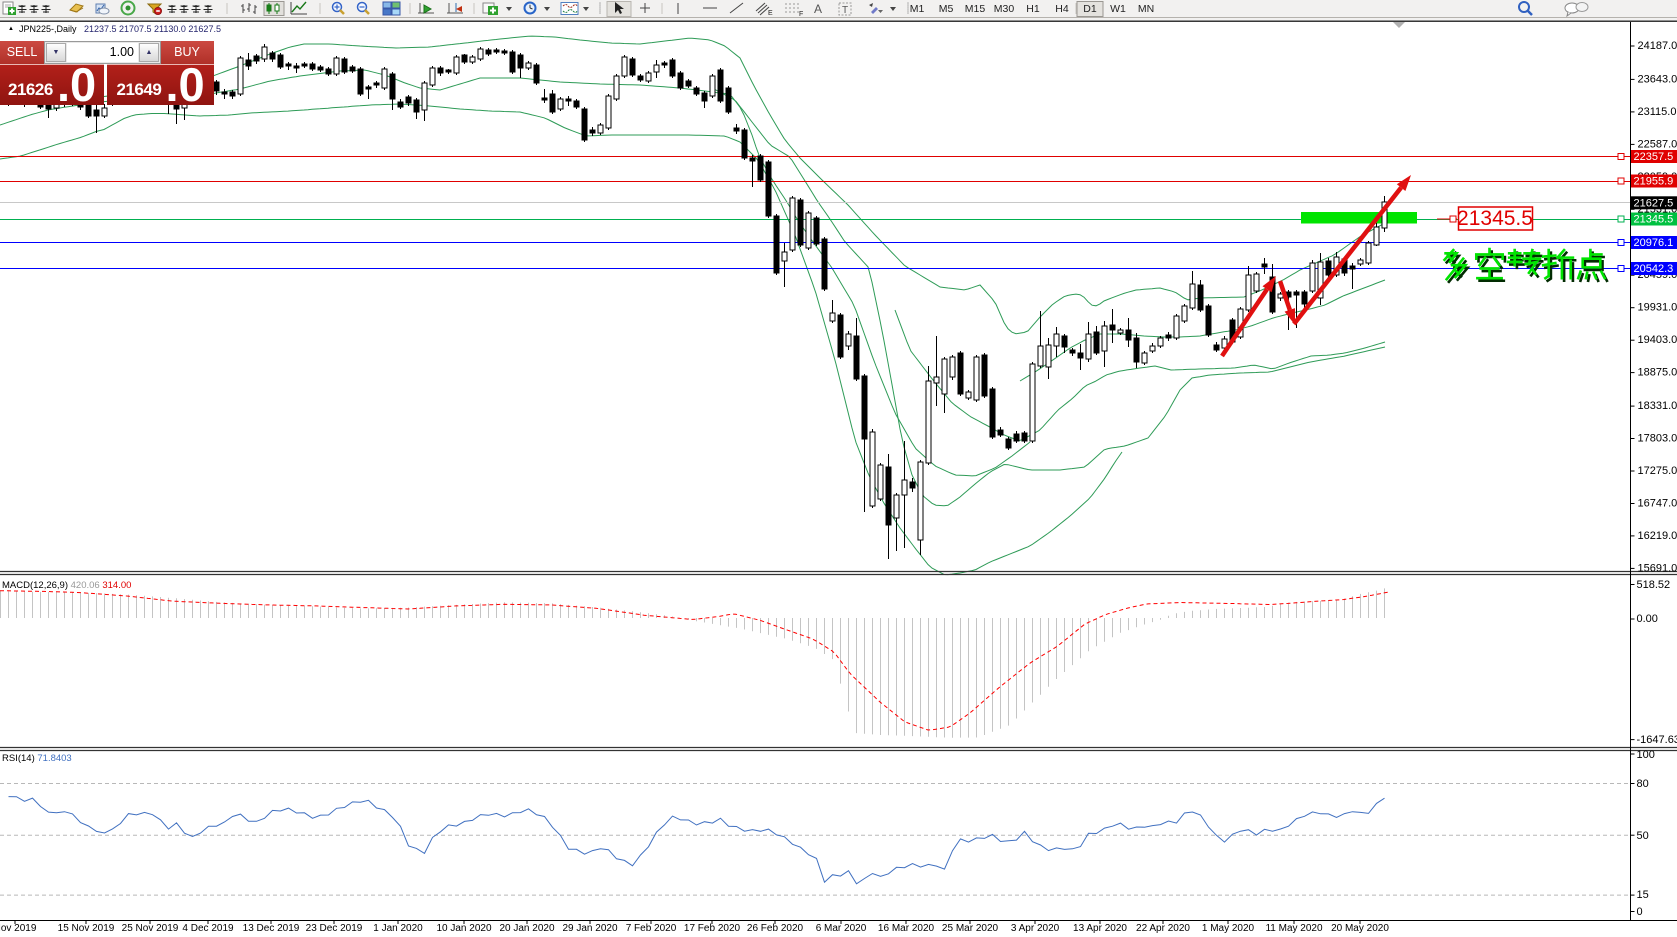 Image resolution: width=1677 pixels, height=937 pixels. Describe the element at coordinates (1654, 182) in the screenshot. I see `svg-text: 21955.9` at that location.